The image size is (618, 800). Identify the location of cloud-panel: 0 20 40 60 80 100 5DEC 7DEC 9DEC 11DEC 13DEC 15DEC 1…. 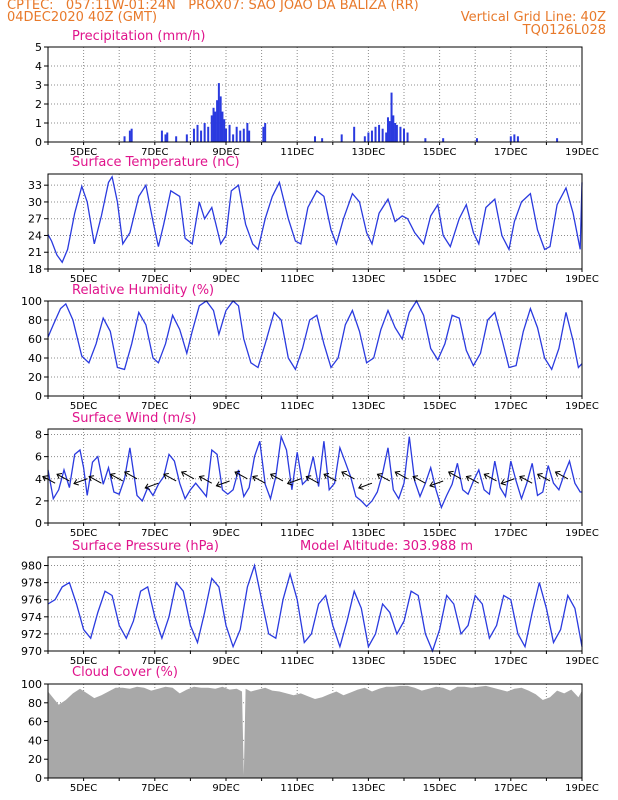
(310, 736).